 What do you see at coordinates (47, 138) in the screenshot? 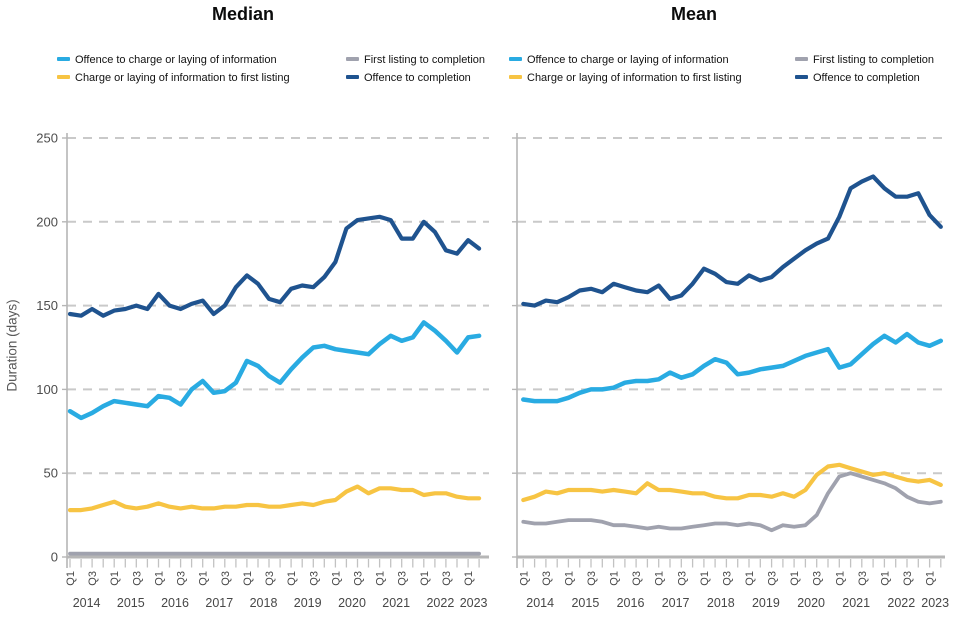
I see `y-tick-label: 250` at bounding box center [47, 138].